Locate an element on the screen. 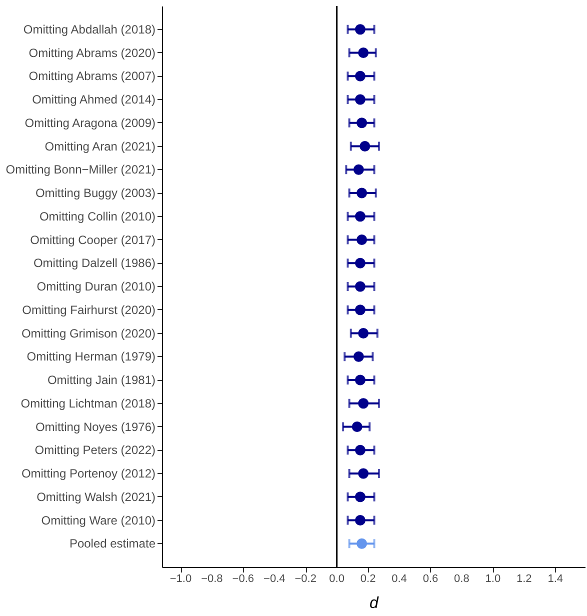 This screenshot has height=616, width=587. x-tick-label: −0.6 is located at coordinates (243, 579).